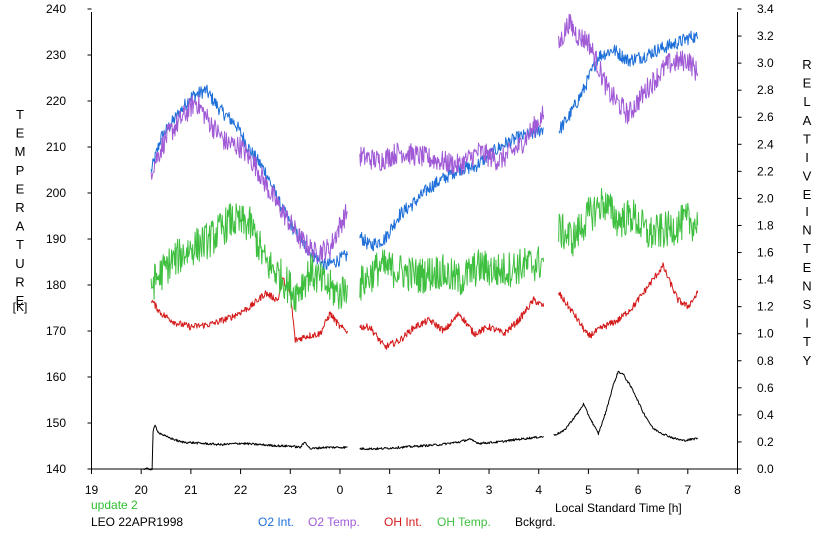  I want to click on right-axis-title-letter: V, so click(807, 176).